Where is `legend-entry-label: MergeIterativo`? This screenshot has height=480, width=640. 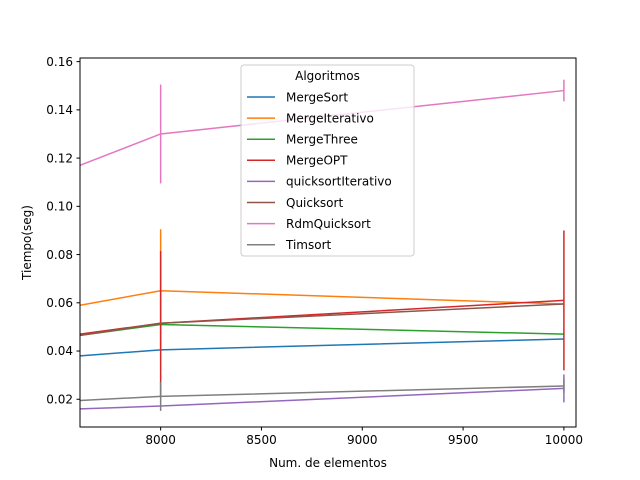
legend-entry-label: MergeIterativo is located at coordinates (330, 118).